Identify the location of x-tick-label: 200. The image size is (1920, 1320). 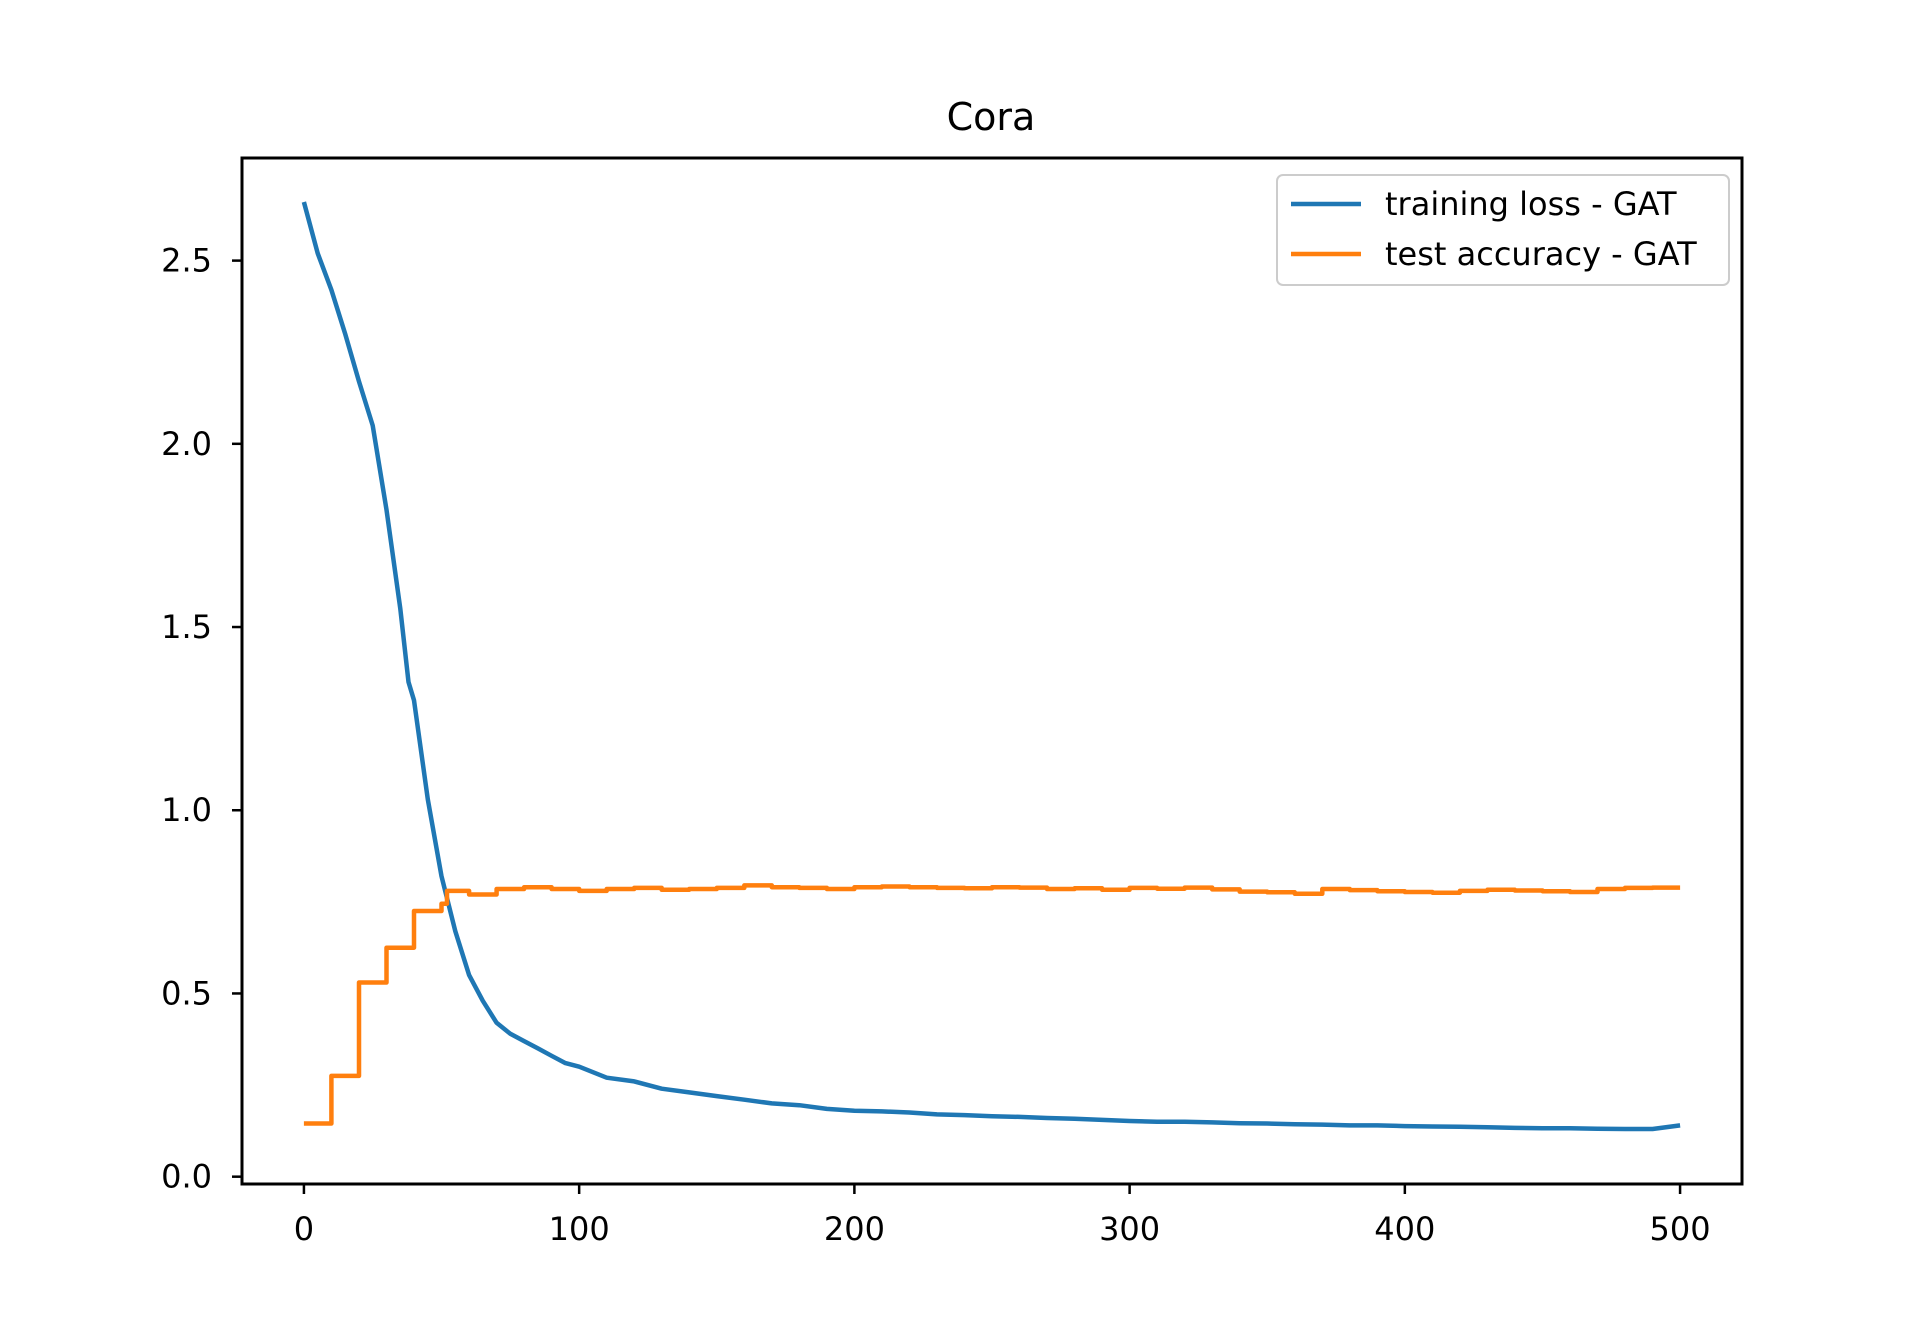
(854, 1229).